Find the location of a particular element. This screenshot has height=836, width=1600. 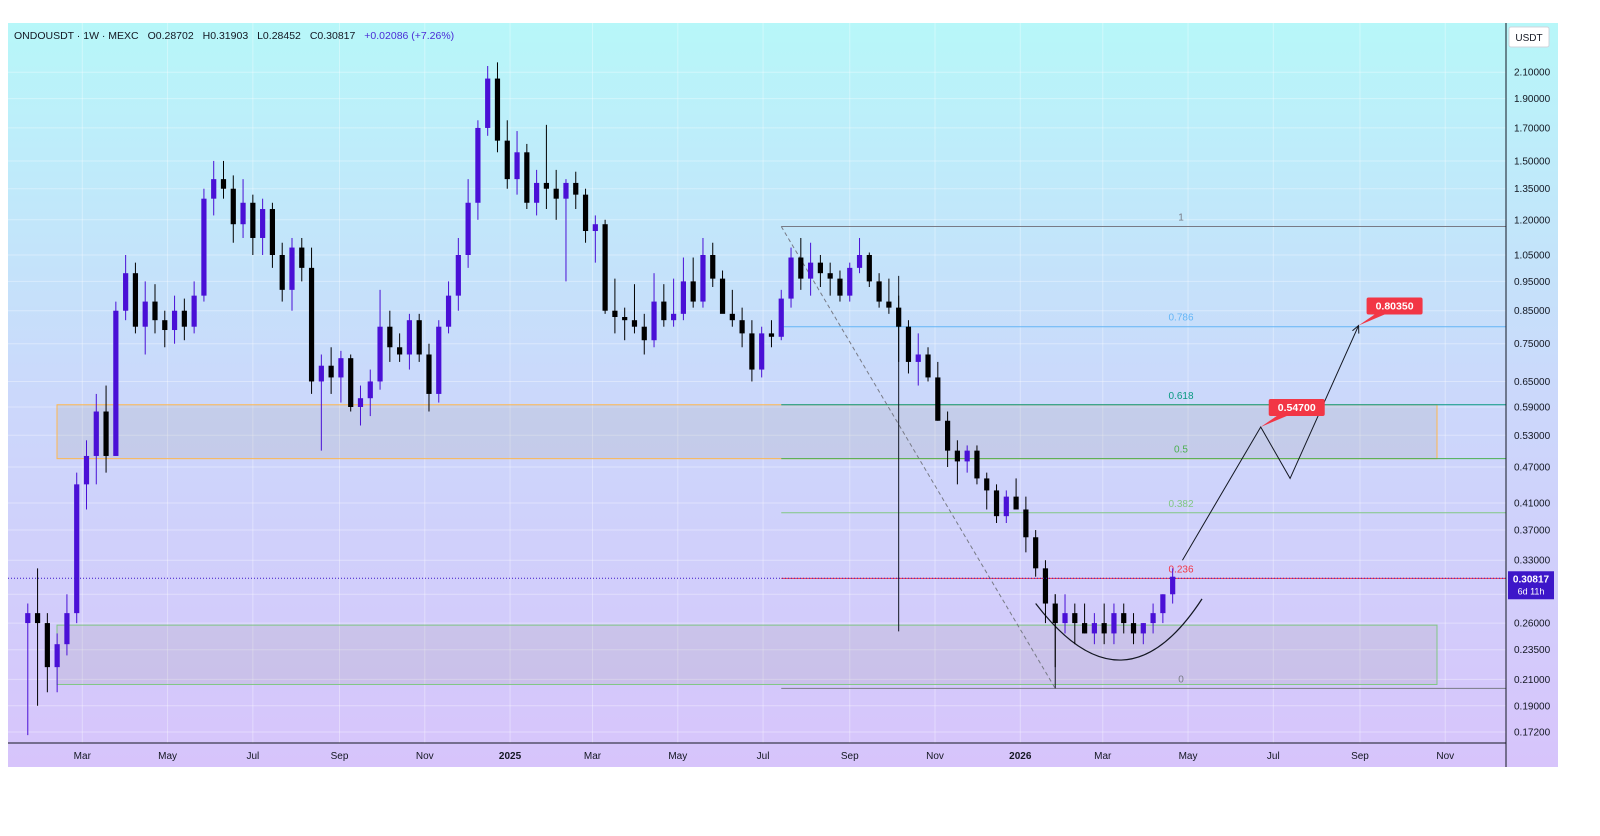

price-tick-label: 2.10000 is located at coordinates (1532, 73).